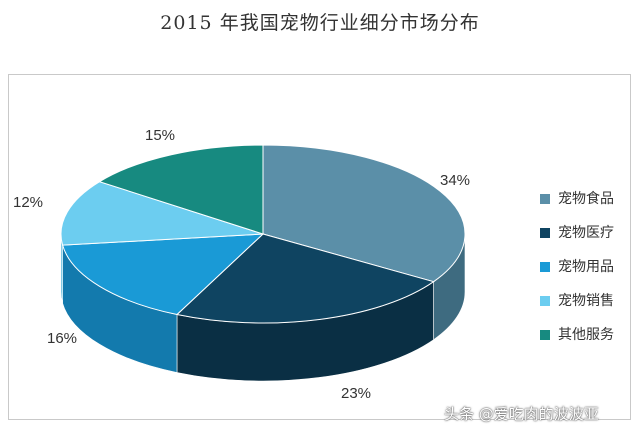 The image size is (640, 438). What do you see at coordinates (28, 202) in the screenshot?
I see `pie-label-3: 12%` at bounding box center [28, 202].